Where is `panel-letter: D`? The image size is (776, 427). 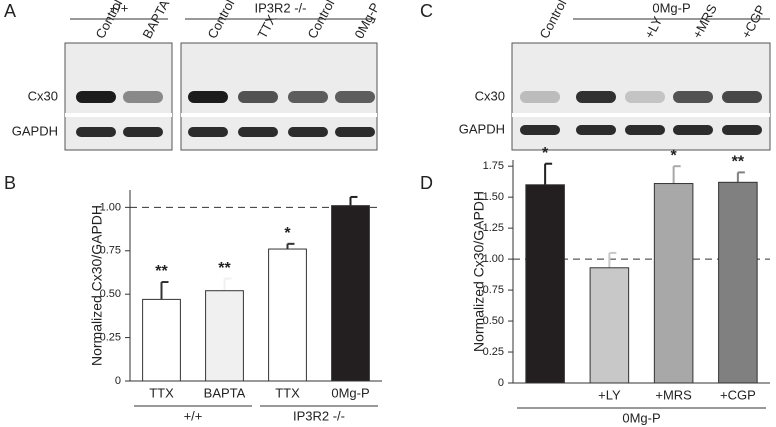 panel-letter: D is located at coordinates (426, 183).